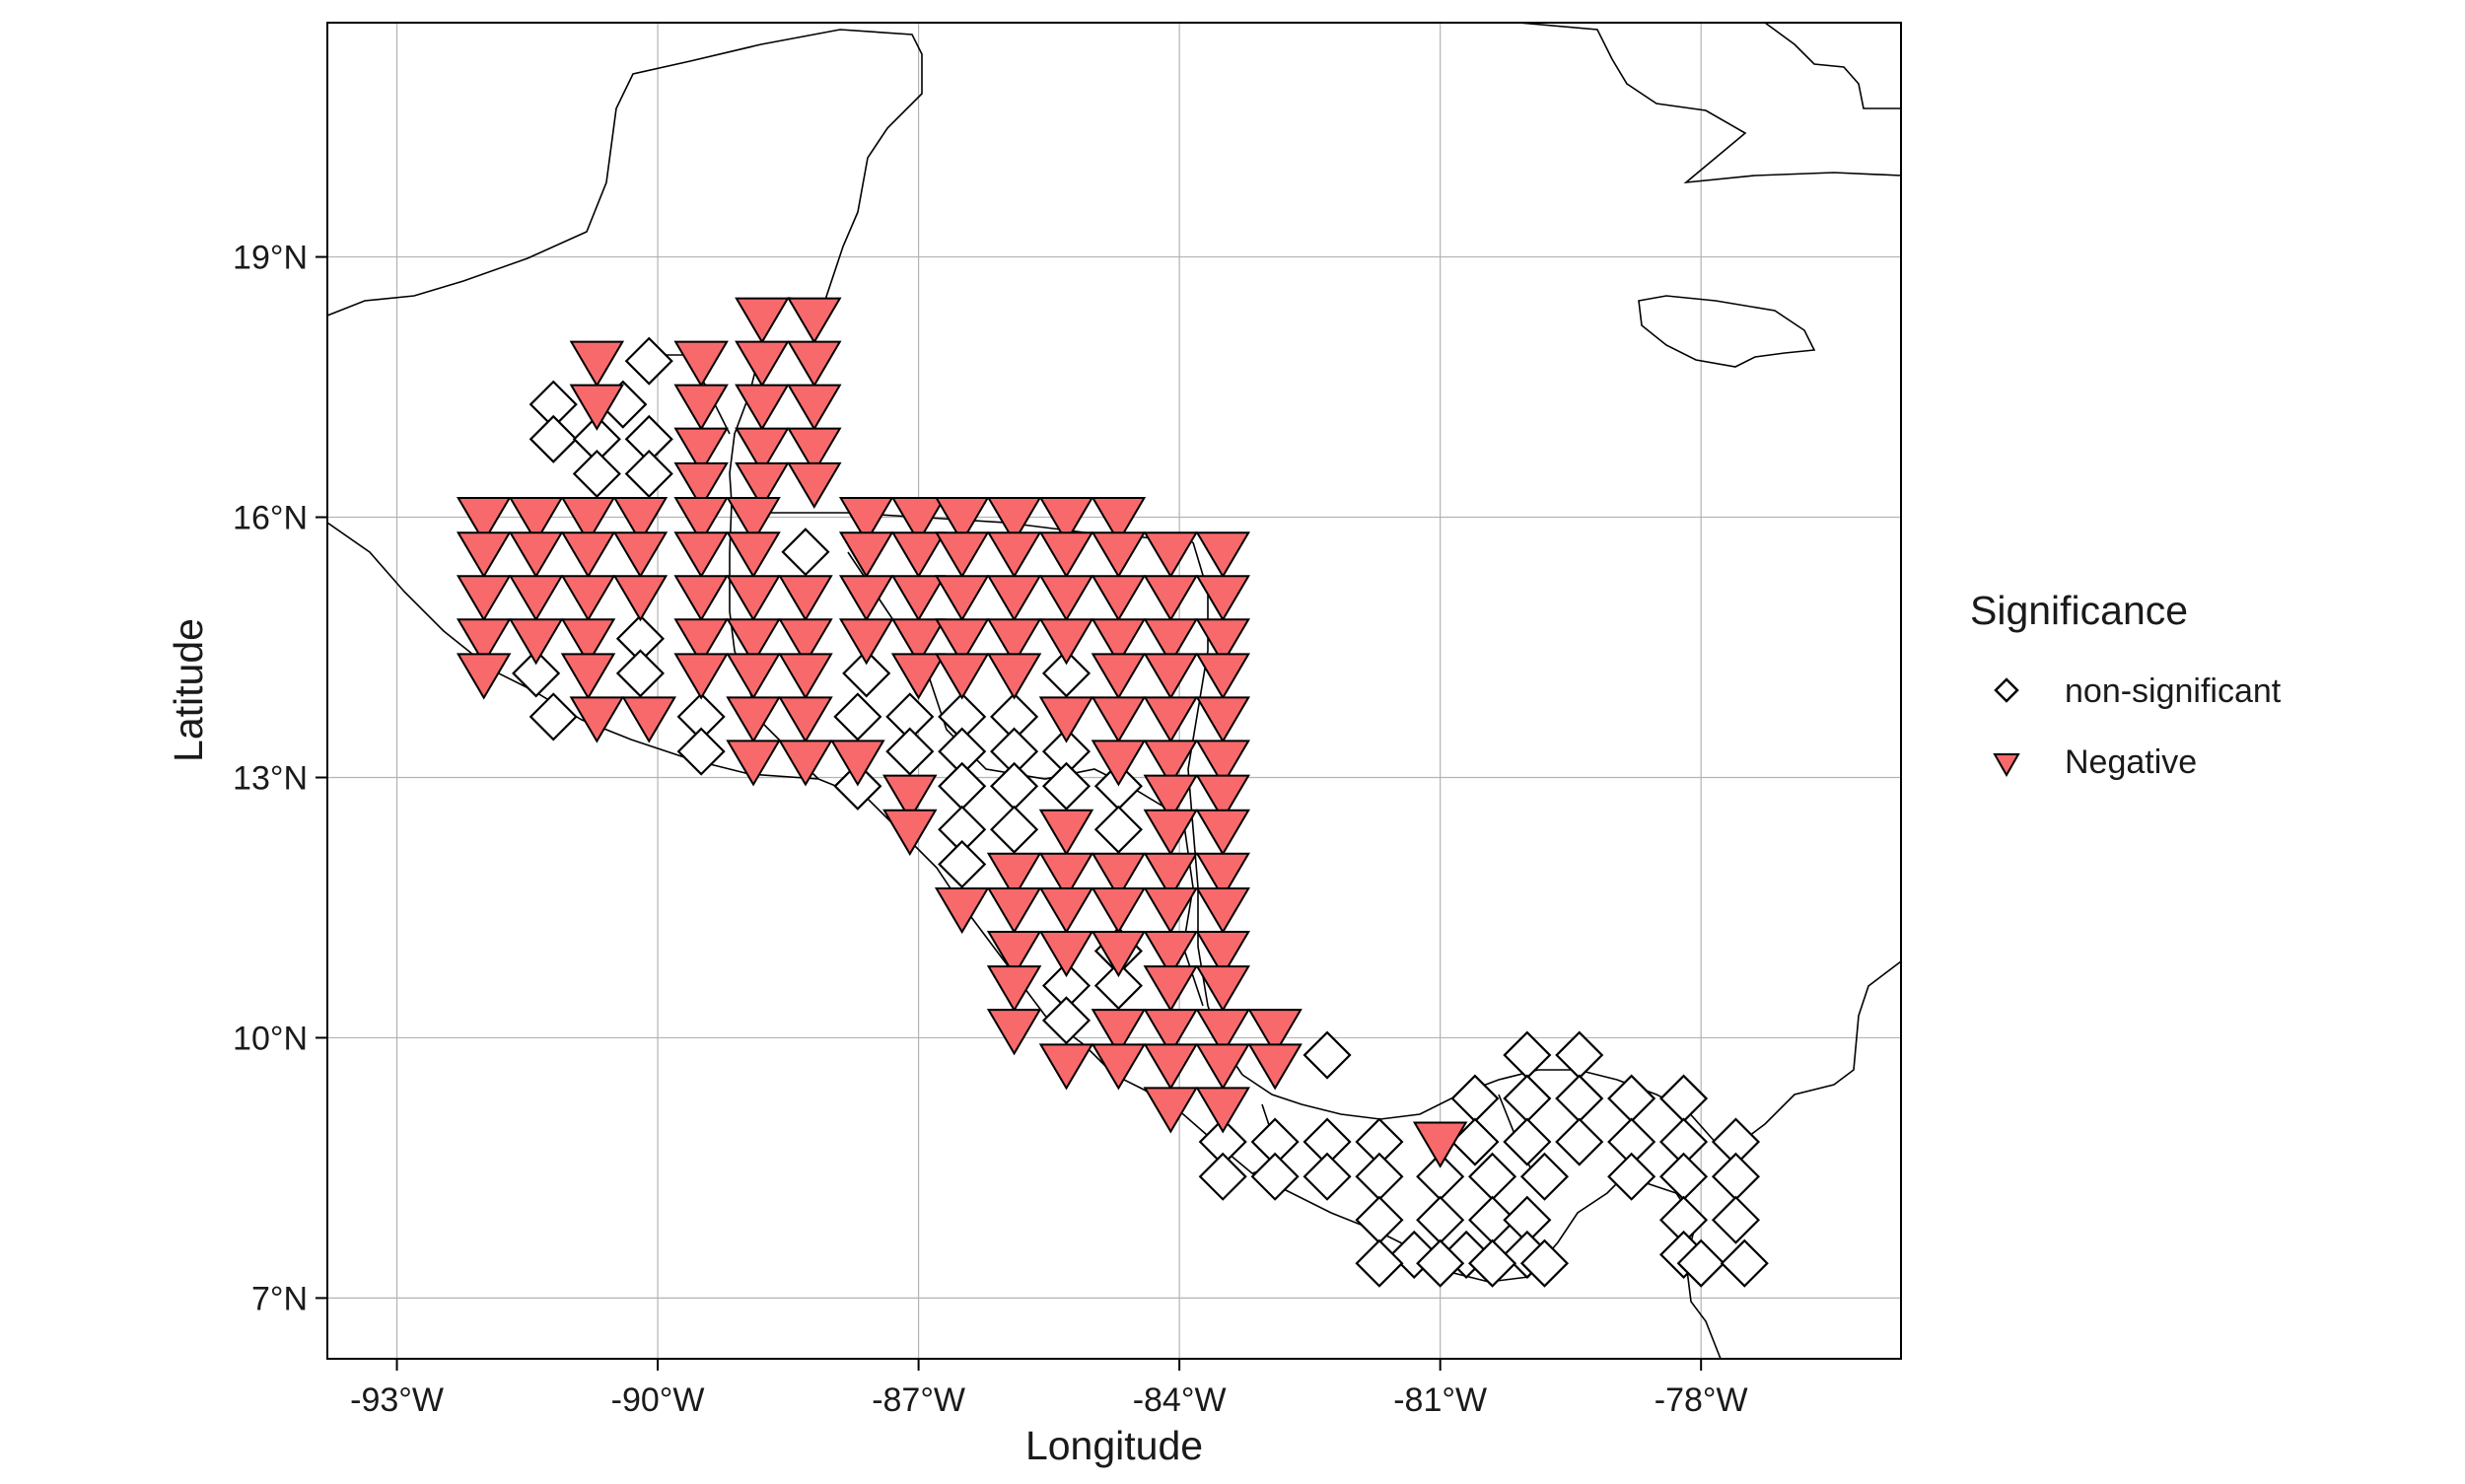 This screenshot has width=2465, height=1484. I want to click on x-tick-label: -78°W, so click(1702, 1400).